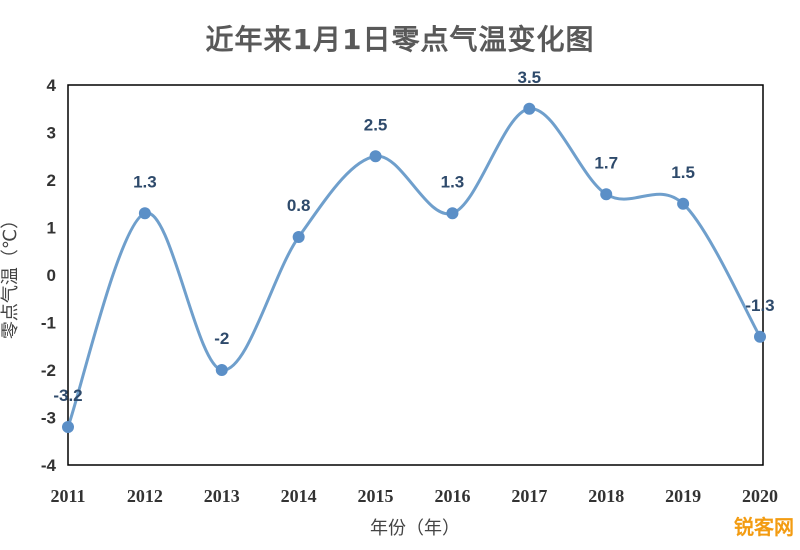 Image resolution: width=800 pixels, height=550 pixels. Describe the element at coordinates (48, 418) in the screenshot. I see `y-tick-label: -3` at that location.